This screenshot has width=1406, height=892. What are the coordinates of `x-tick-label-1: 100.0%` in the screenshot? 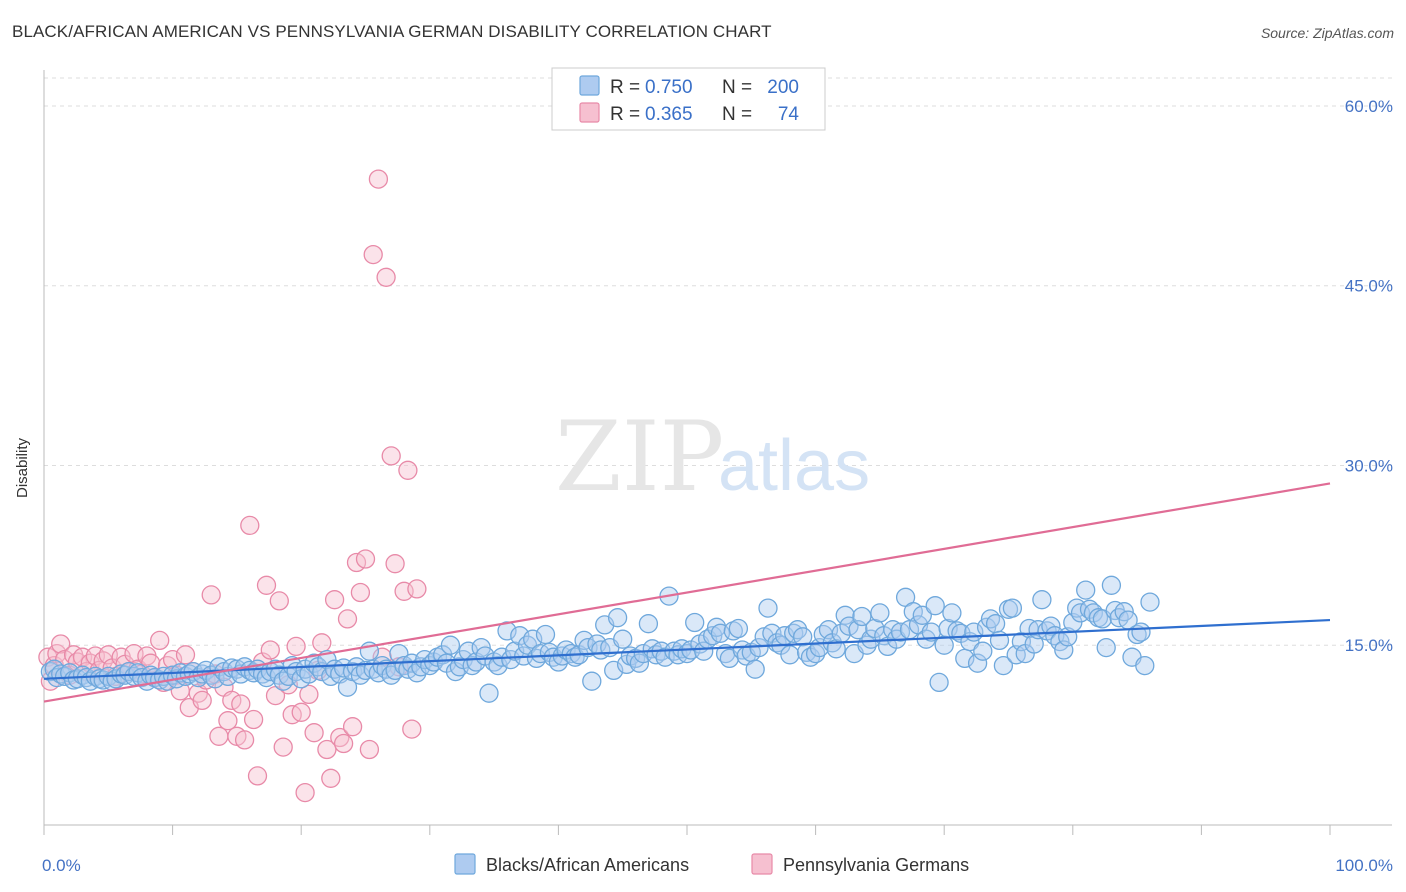 It's located at (1364, 865).